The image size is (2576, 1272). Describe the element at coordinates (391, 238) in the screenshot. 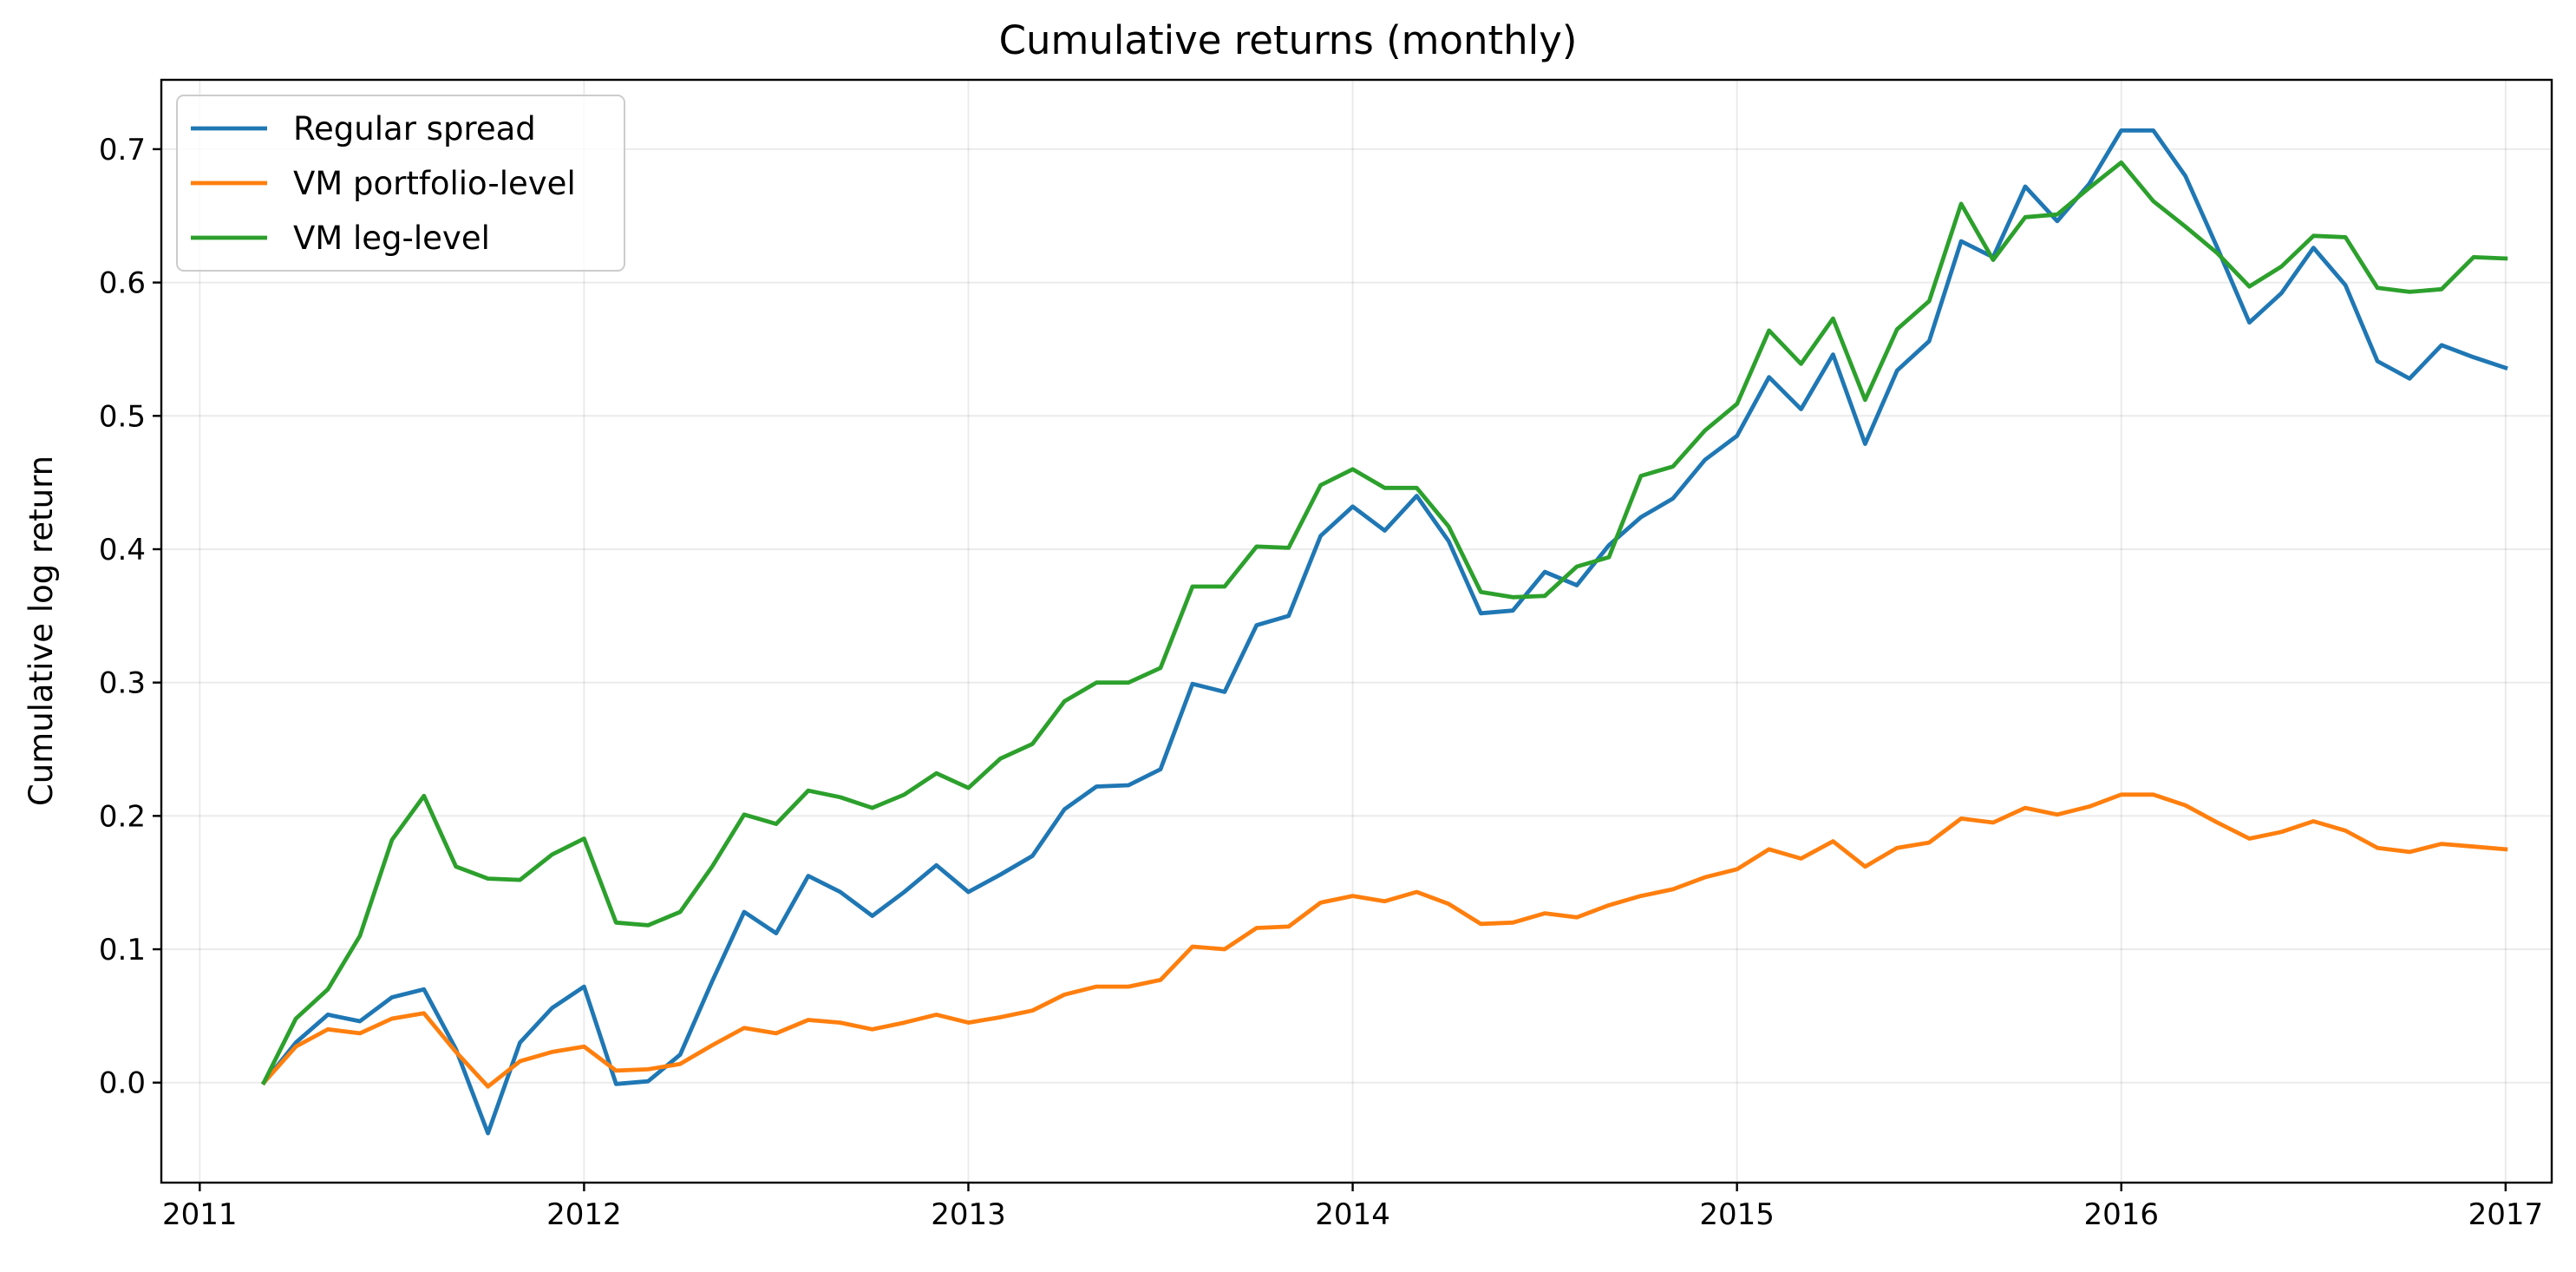

I see `legend-label: VM leg-level` at that location.